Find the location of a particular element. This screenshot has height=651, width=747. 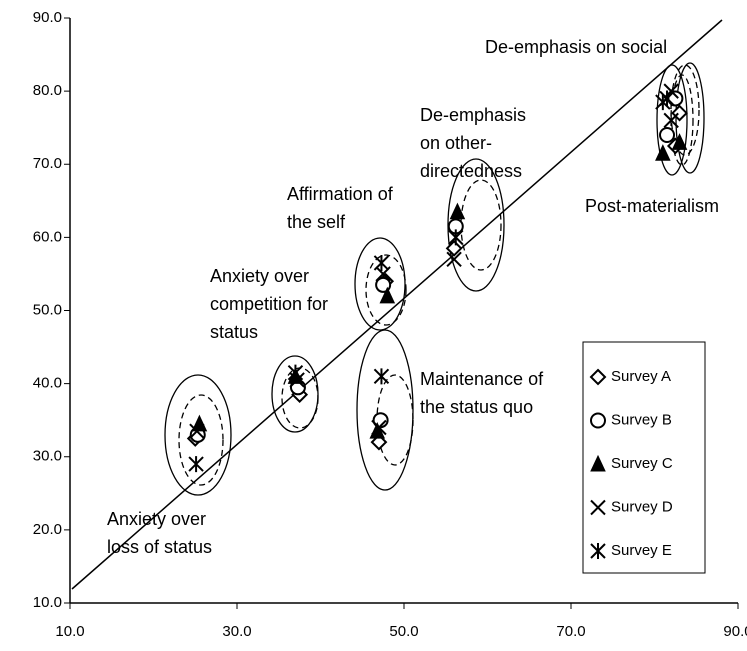

annotation: Maintenance of is located at coordinates (482, 379).